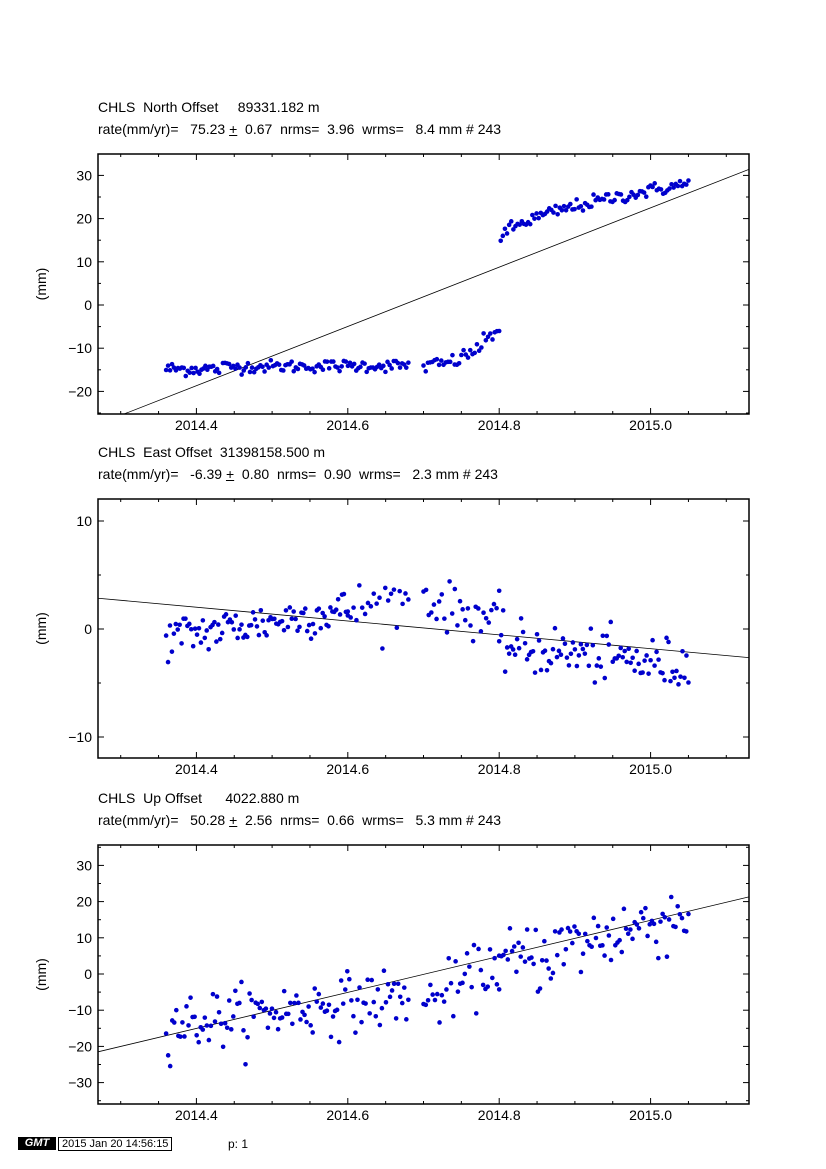 The image size is (826, 1169). What do you see at coordinates (499, 769) in the screenshot?
I see `east-xtick-label: 2014.8` at bounding box center [499, 769].